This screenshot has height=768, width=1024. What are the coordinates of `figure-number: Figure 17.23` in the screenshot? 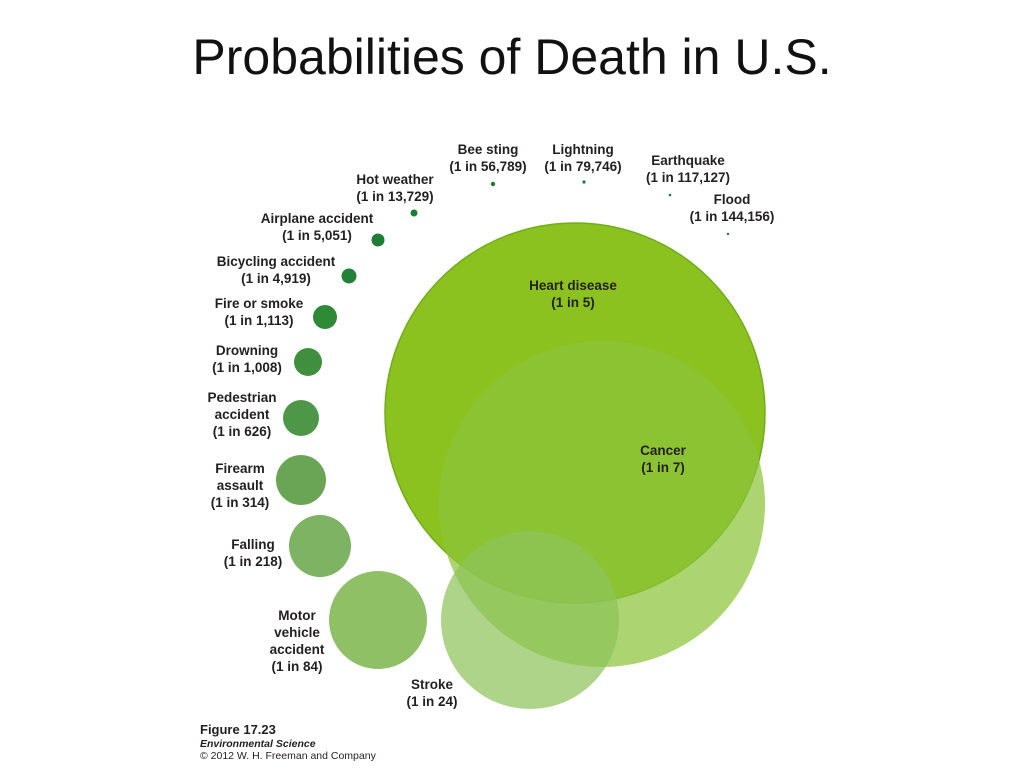 It's located at (238, 729).